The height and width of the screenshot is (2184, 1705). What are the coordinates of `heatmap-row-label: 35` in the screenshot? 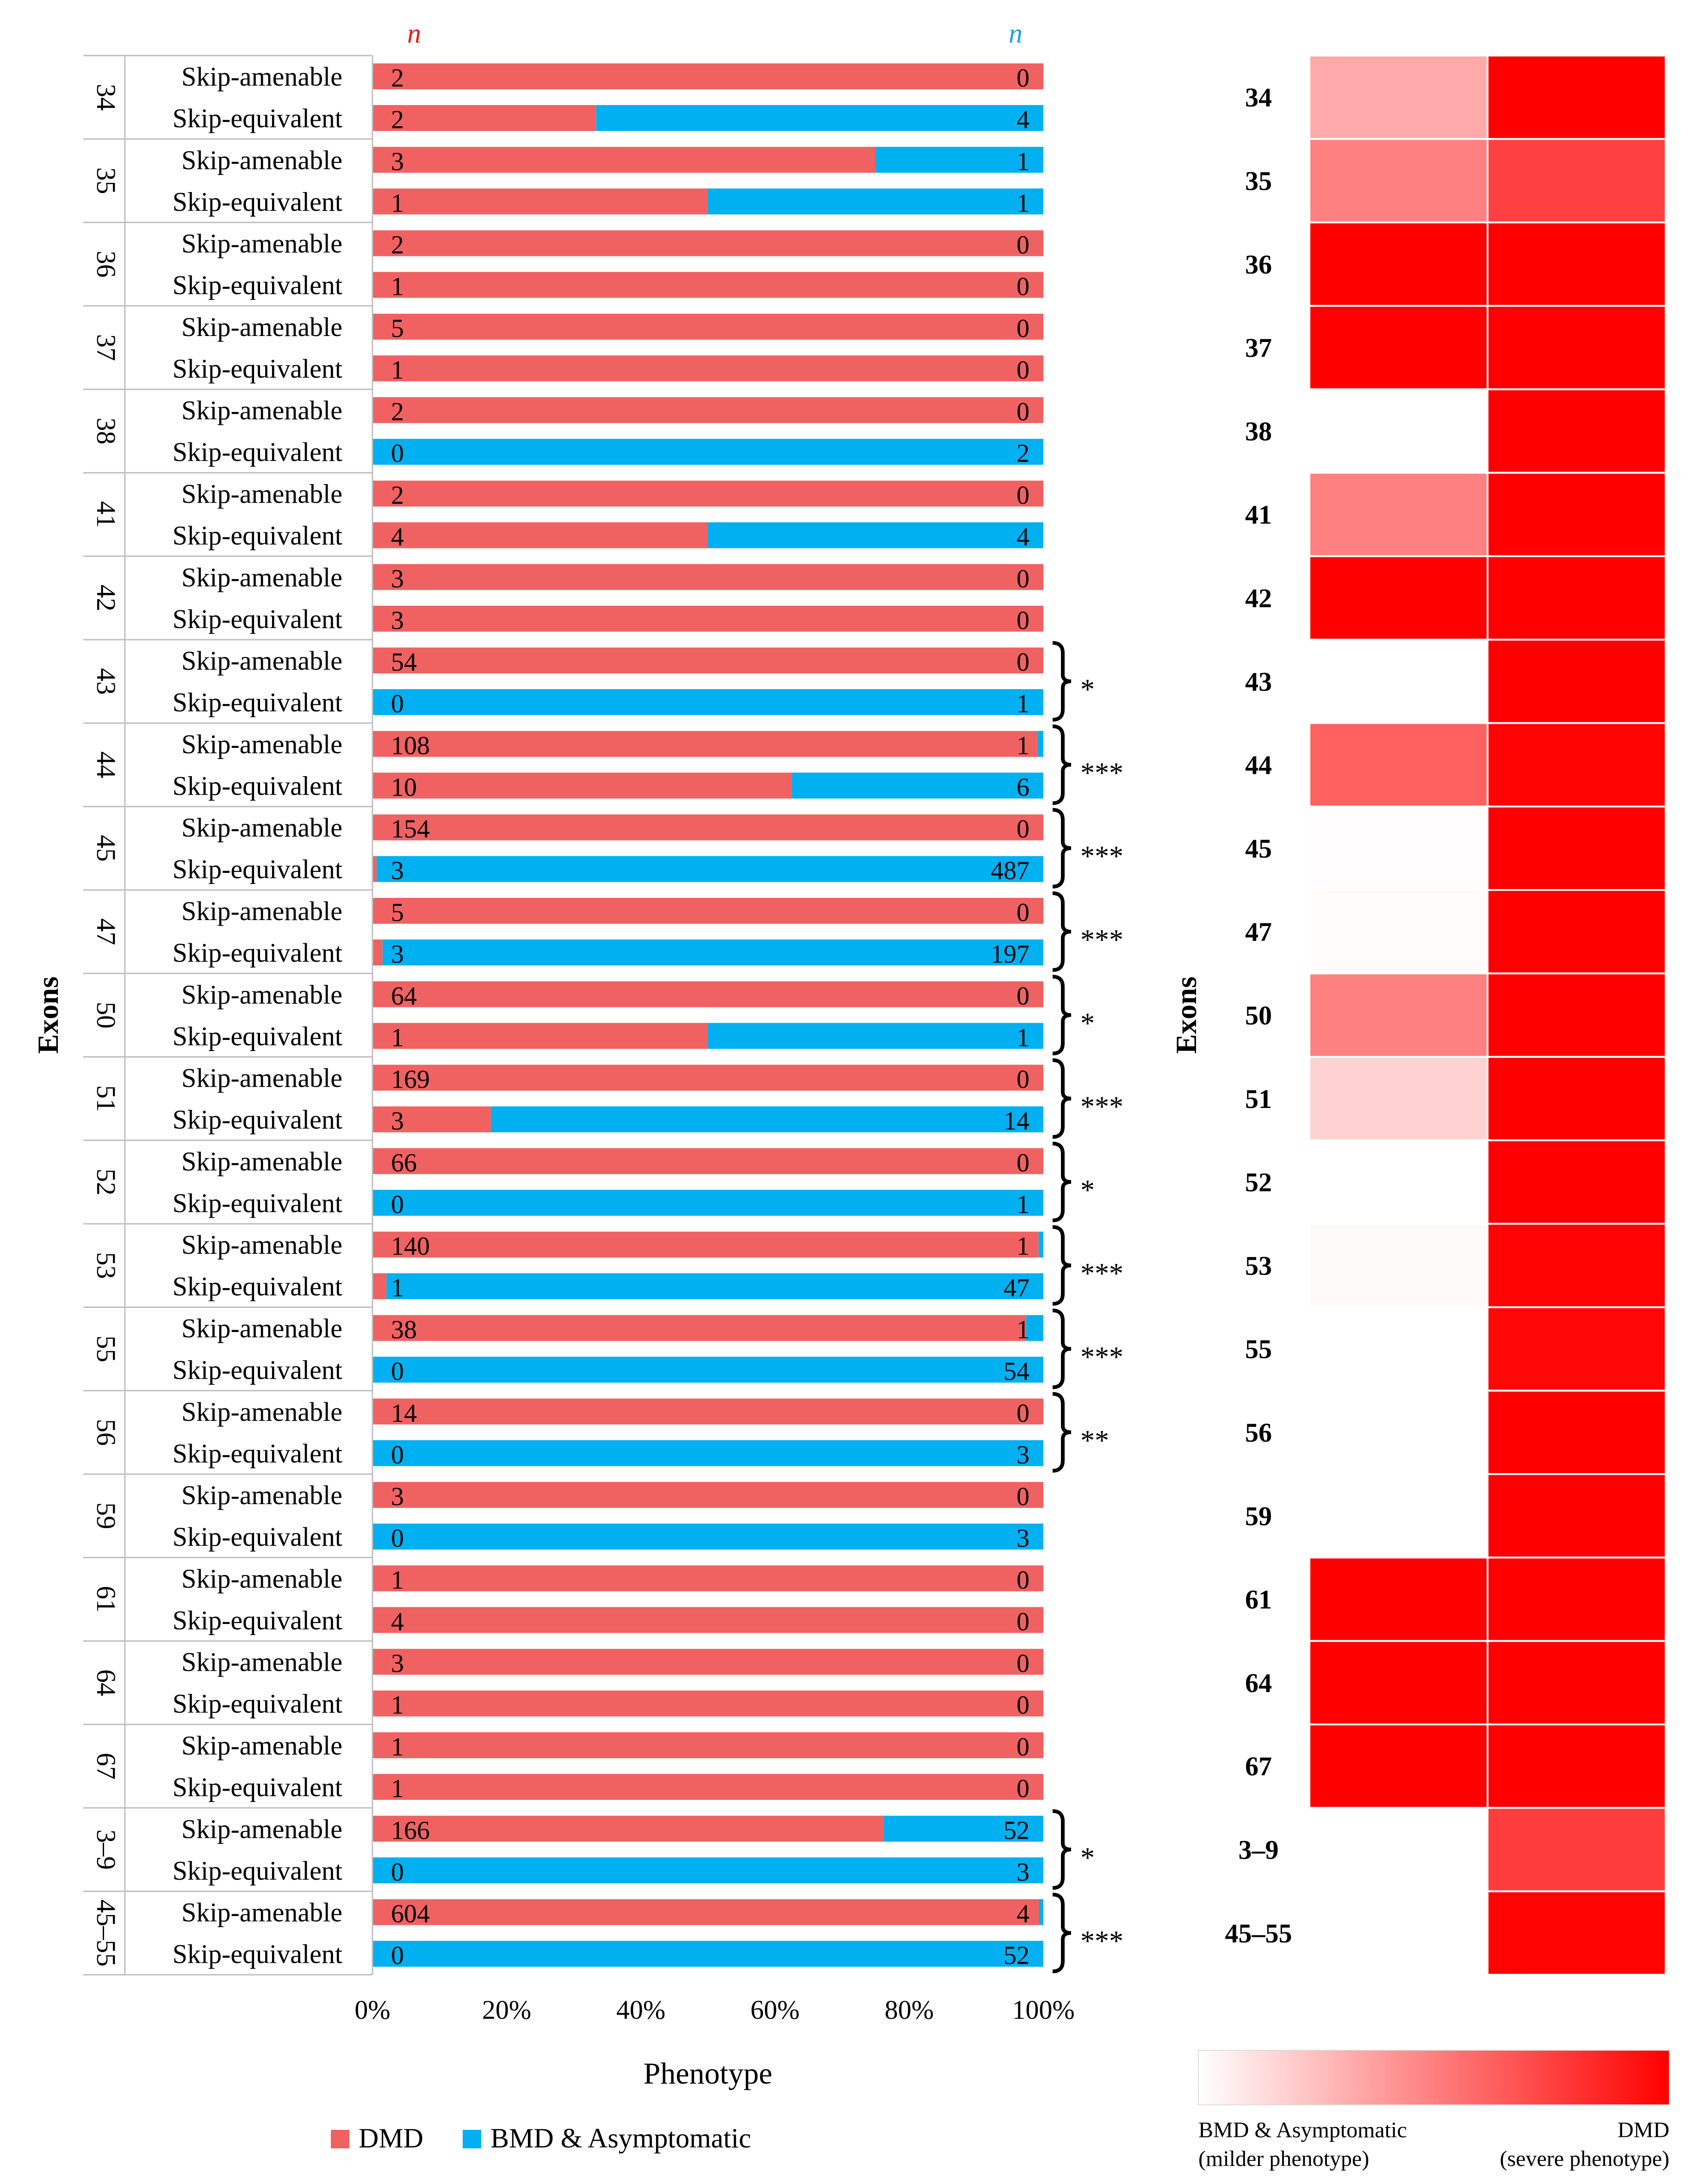 It's located at (1258, 181).